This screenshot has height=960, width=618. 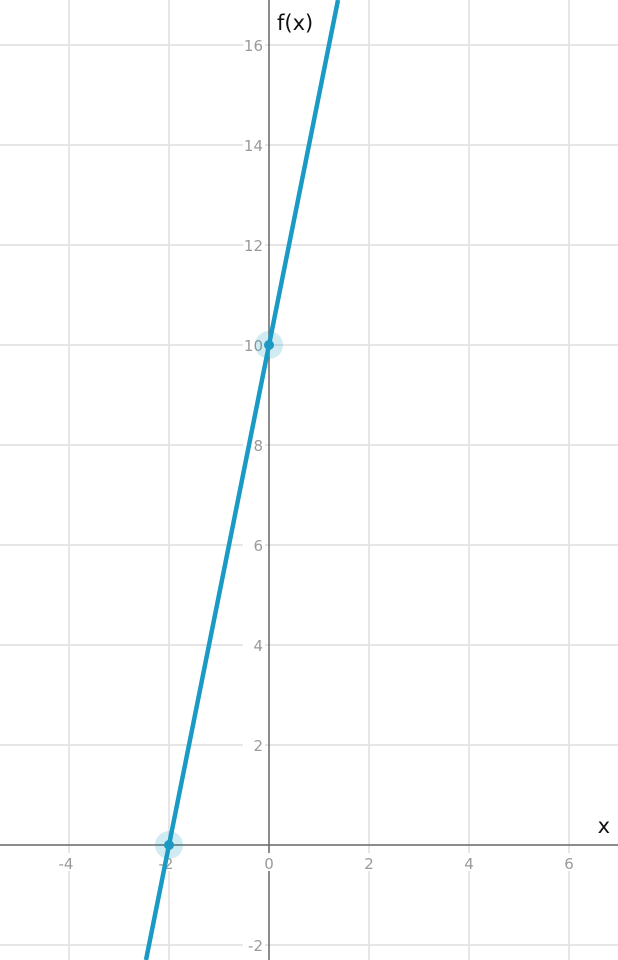 I want to click on x-tick-label: 6, so click(x=569, y=864).